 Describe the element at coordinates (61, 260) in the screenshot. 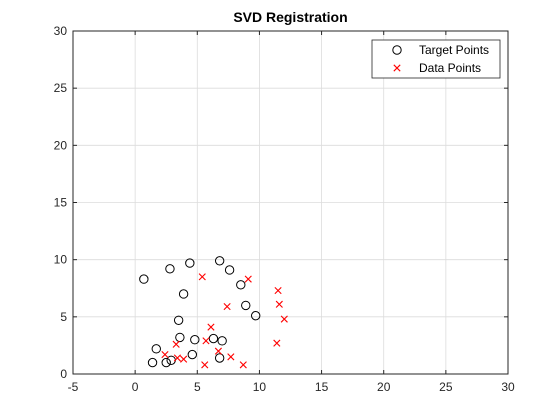

I see `y-tick-label: 10` at that location.